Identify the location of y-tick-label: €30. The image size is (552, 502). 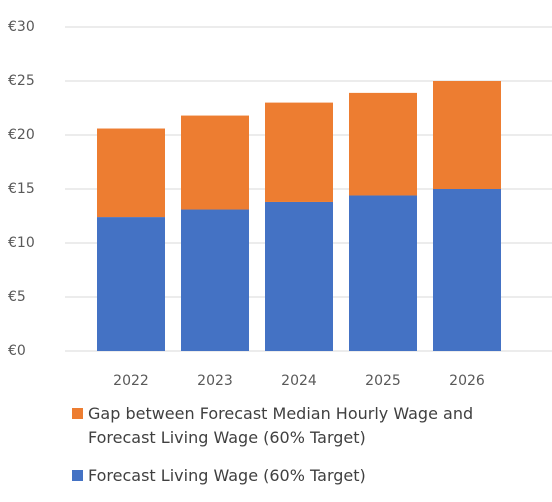
(21, 27).